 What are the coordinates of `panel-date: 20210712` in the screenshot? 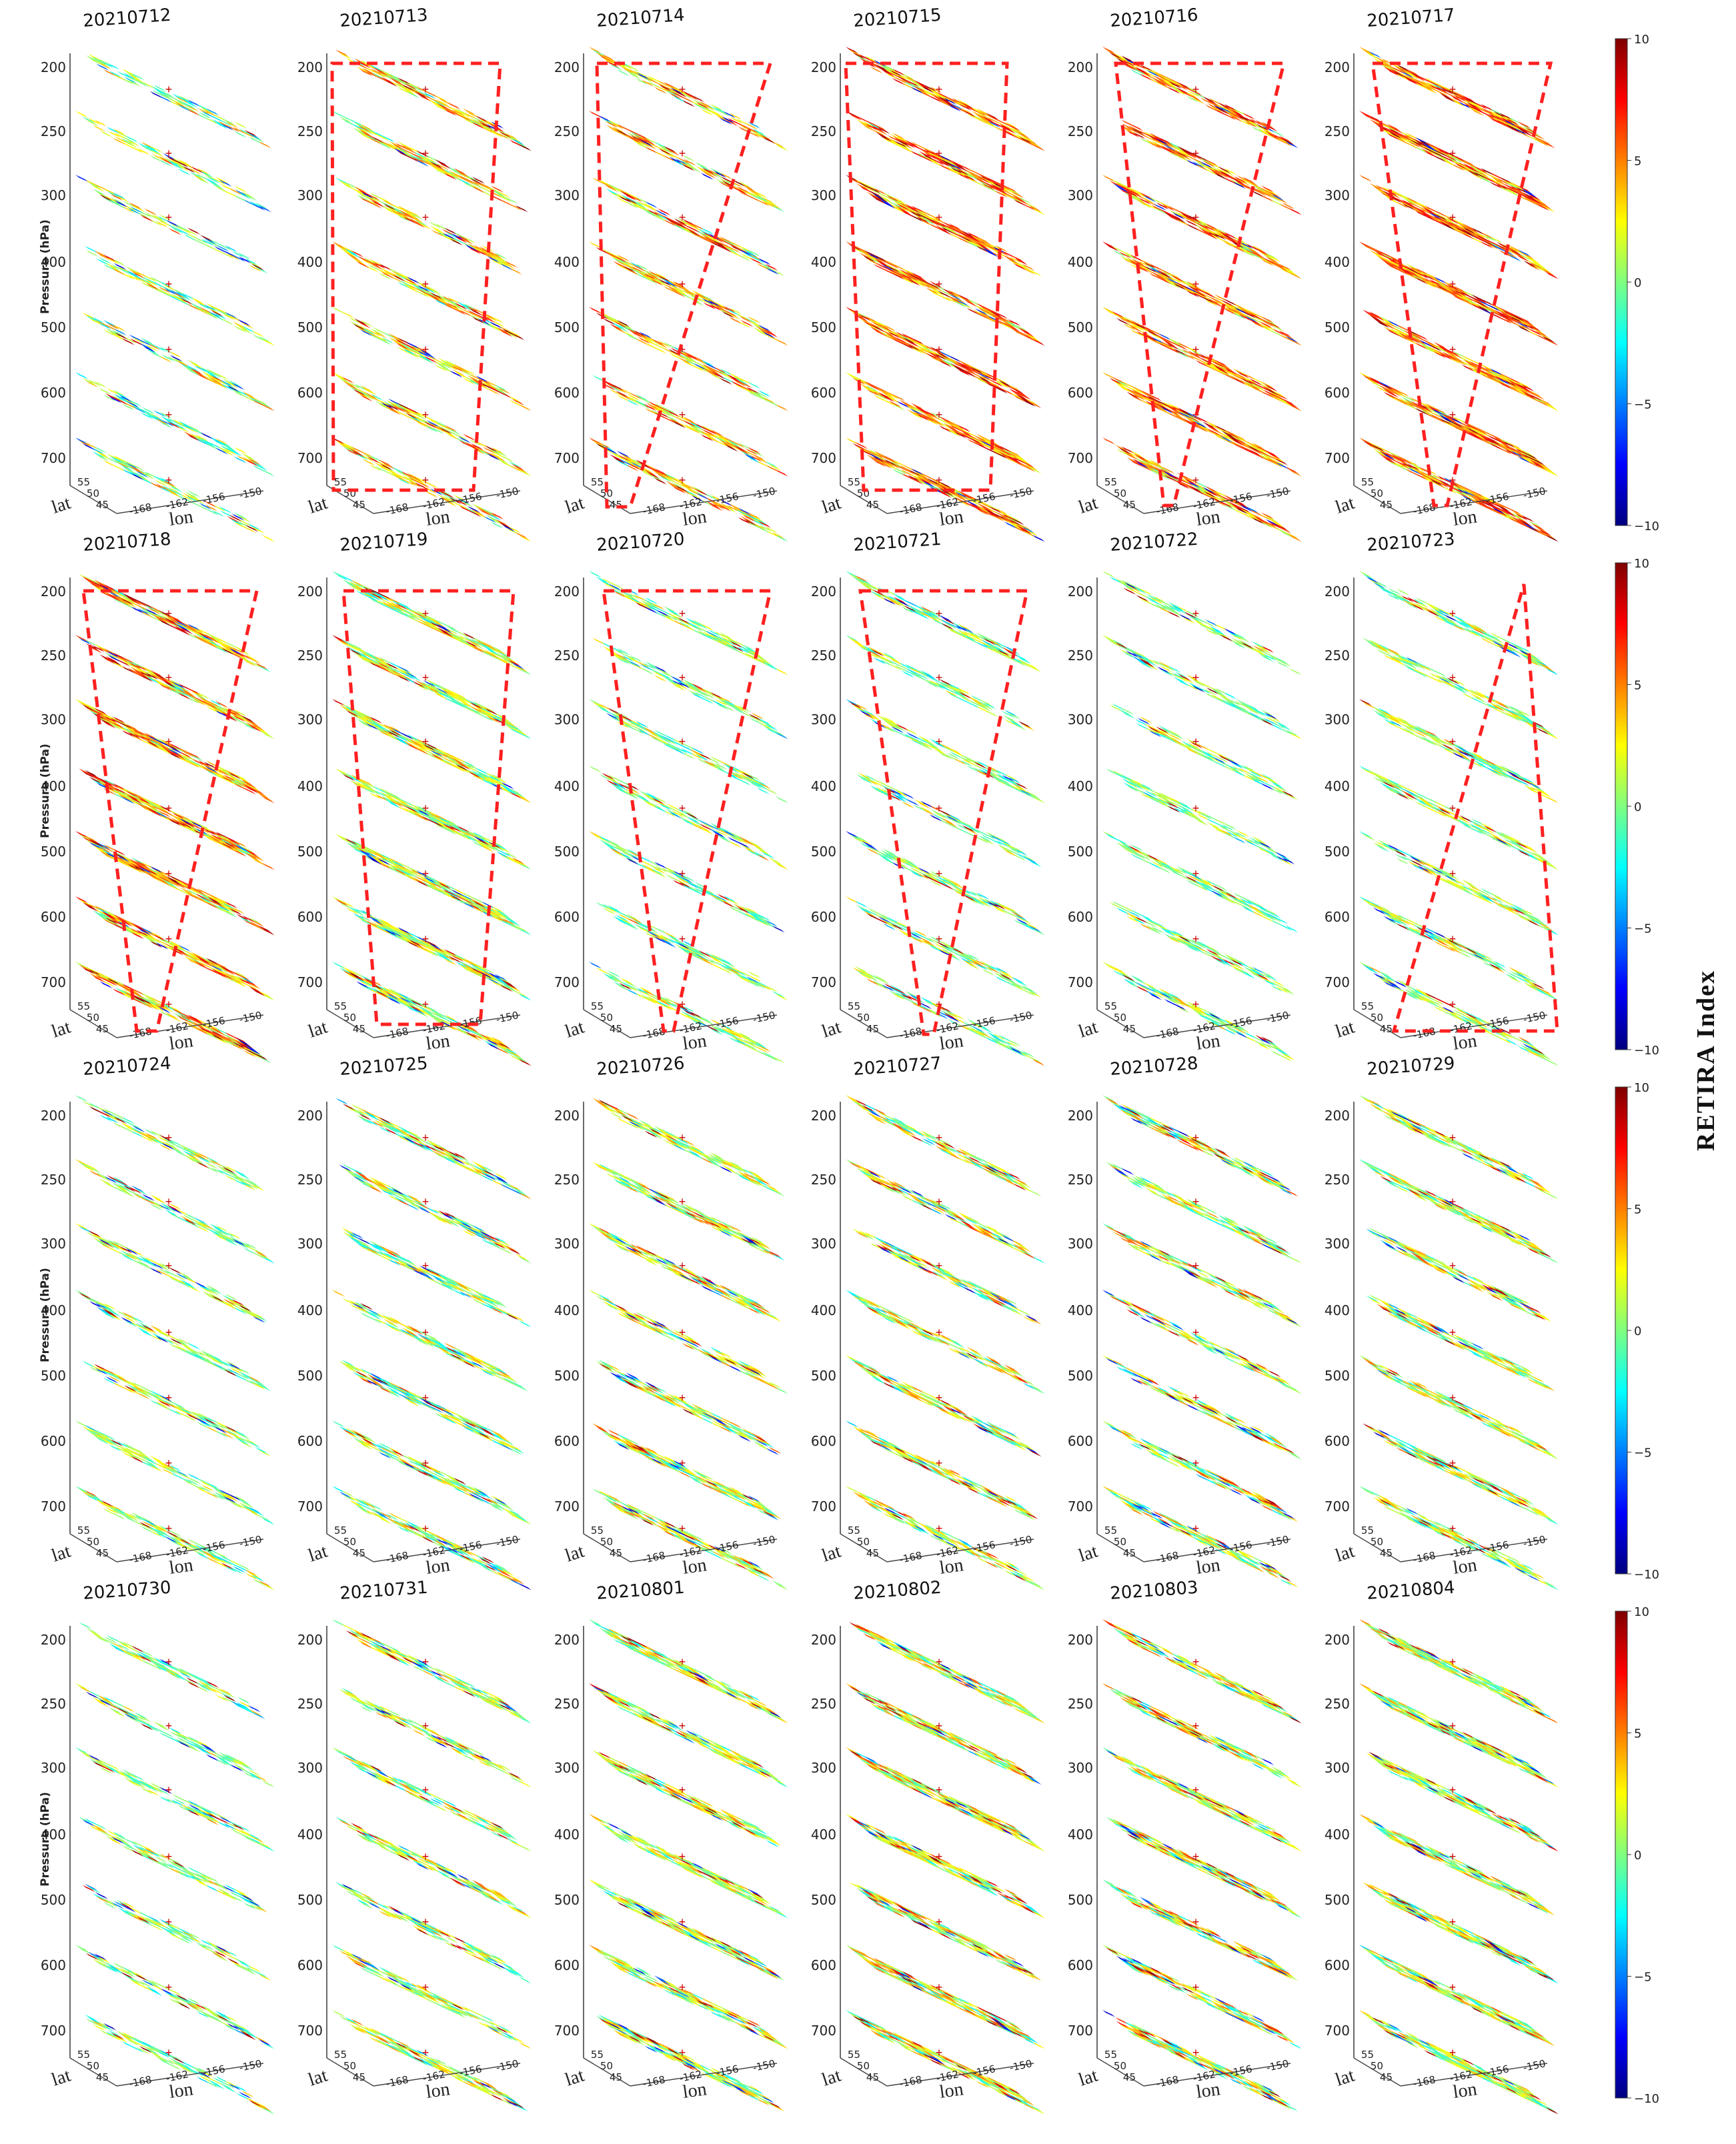 It's located at (126, 18).